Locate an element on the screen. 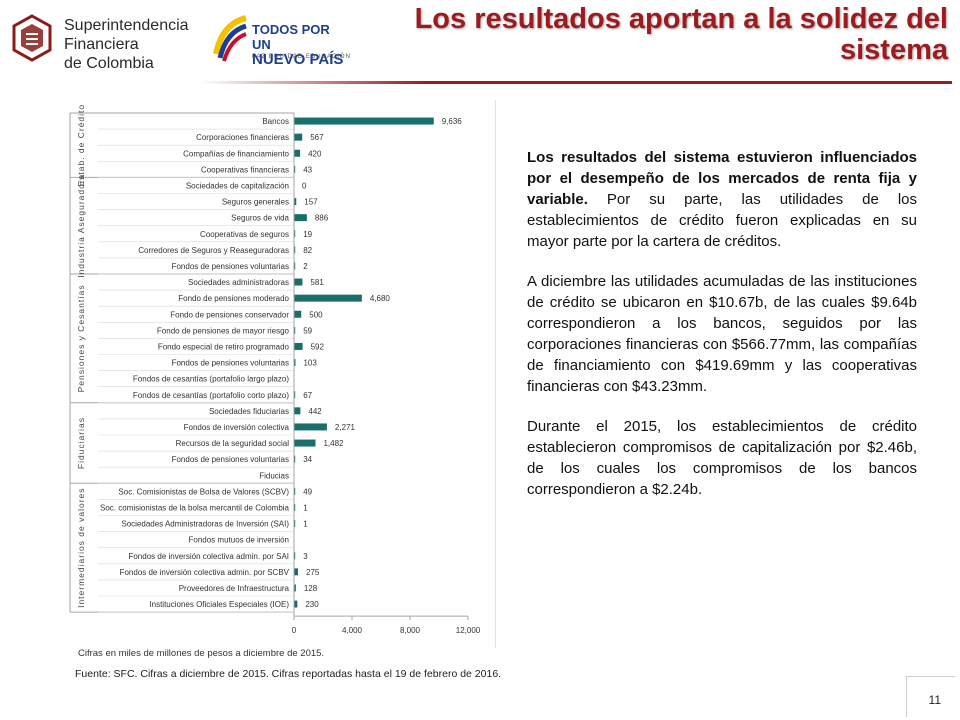  x-tick-label: 12,000 is located at coordinates (468, 630).